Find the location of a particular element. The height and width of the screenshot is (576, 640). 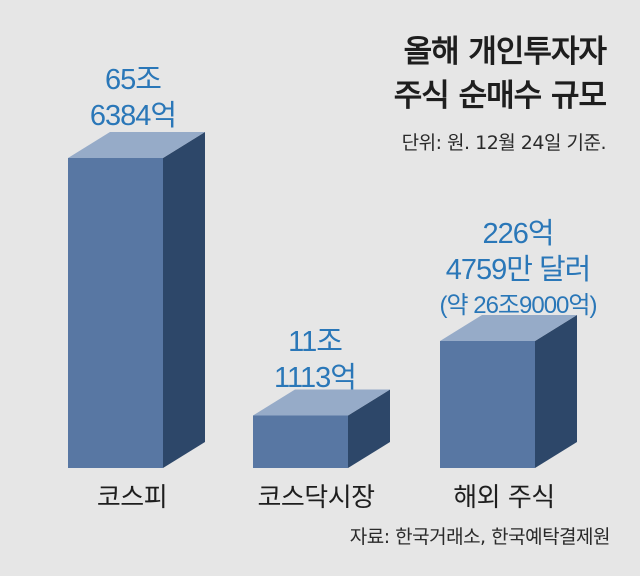

data-label-line: 11조 is located at coordinates (315, 342).